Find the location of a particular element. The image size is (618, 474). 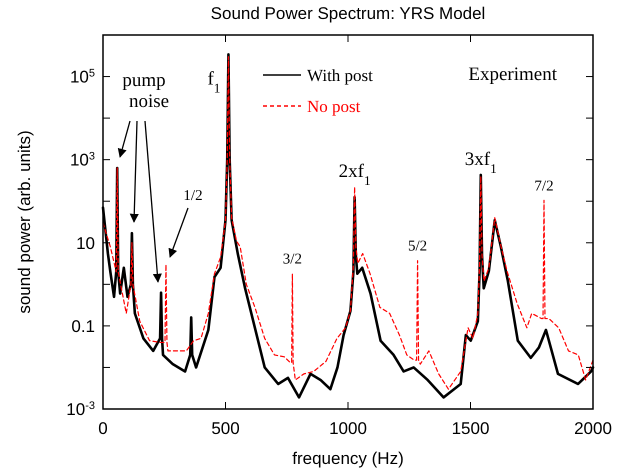

chart-title: Sound Power Spectrum: YRS Model is located at coordinates (348, 13).